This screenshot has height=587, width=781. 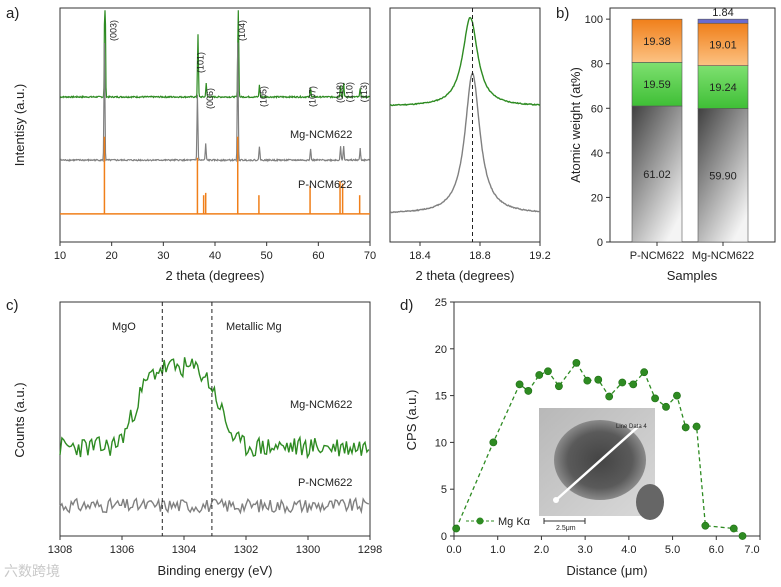 I want to click on x-tick-label: 7.0, so click(x=751, y=550).